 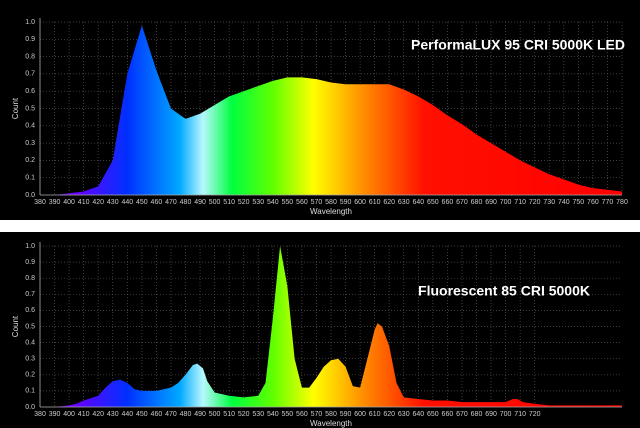 I want to click on x-tick-label: 730, so click(x=549, y=202).